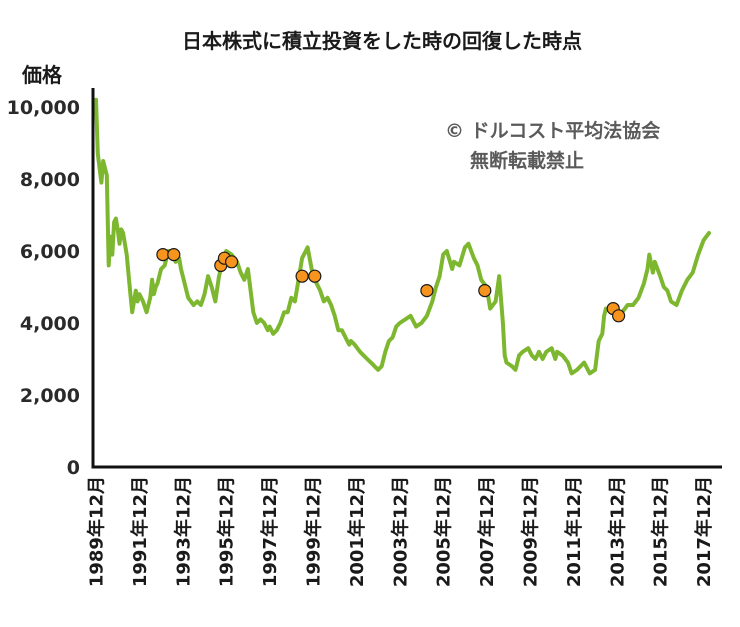 The width and height of the screenshot is (740, 627). I want to click on chart-title: 日本株式に積立投資をした時の回復した時点, so click(382, 41).